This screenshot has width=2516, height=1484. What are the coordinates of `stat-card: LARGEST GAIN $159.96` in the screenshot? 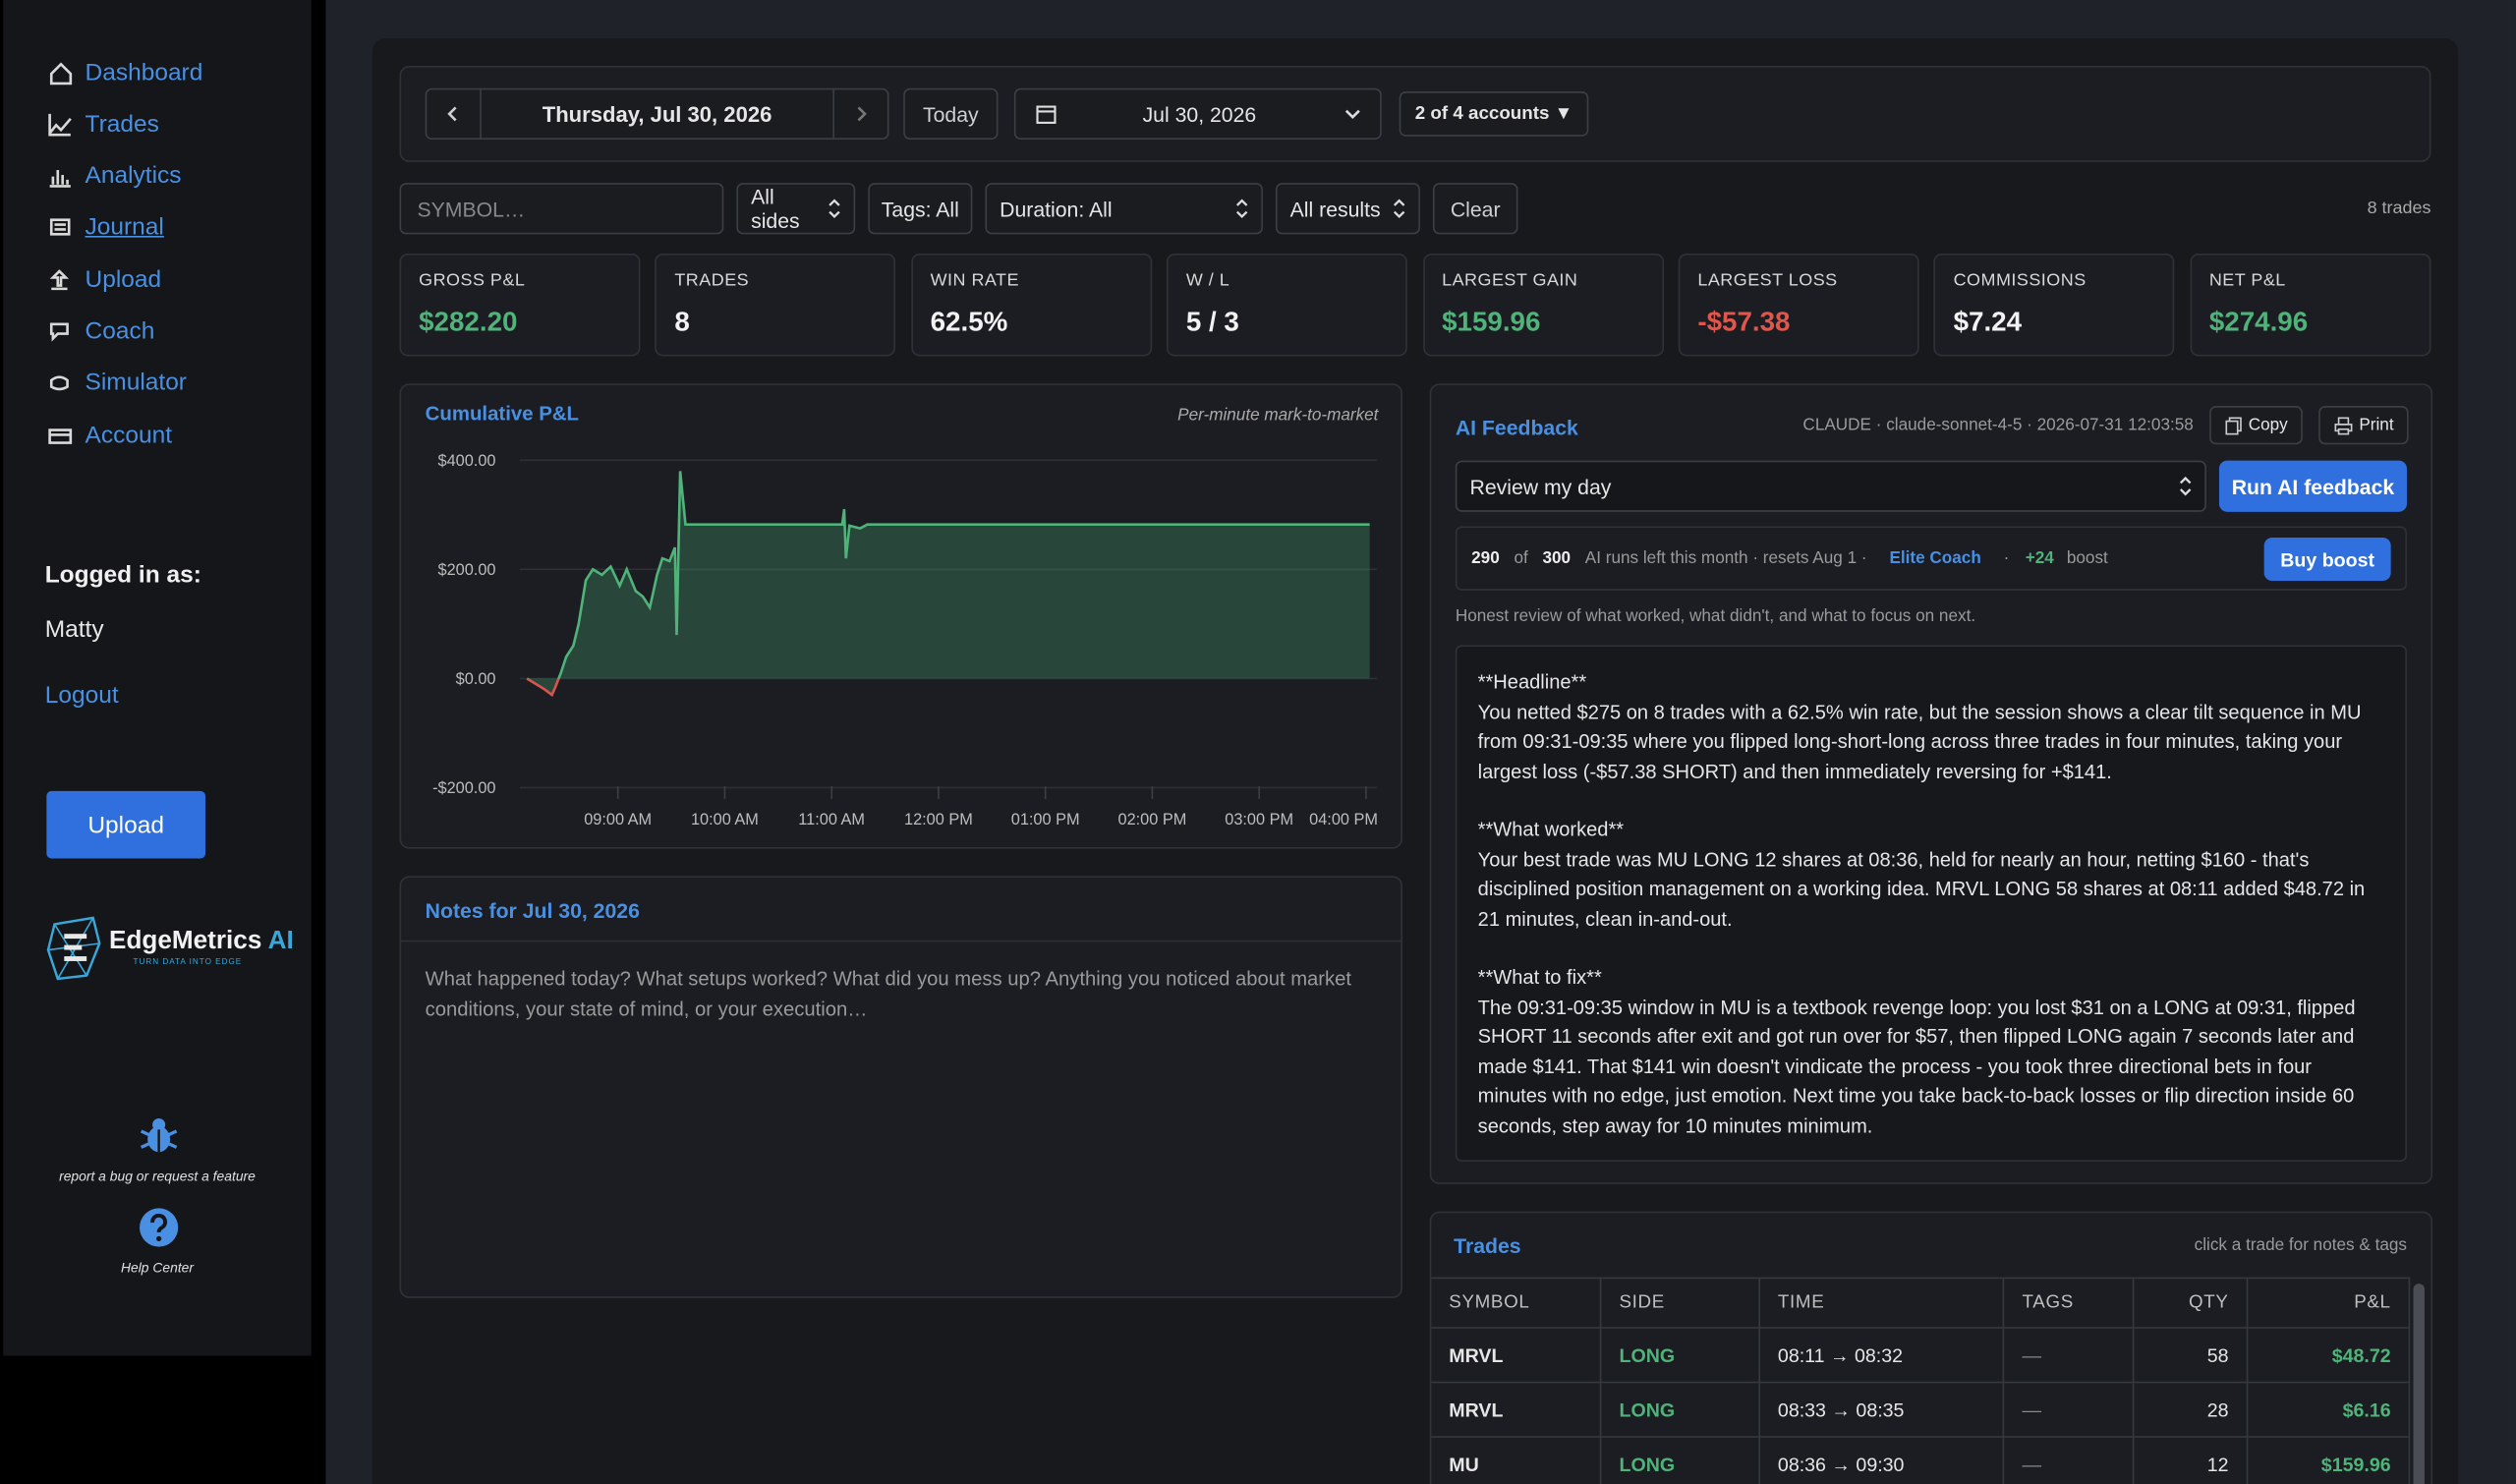 It's located at (1543, 305).